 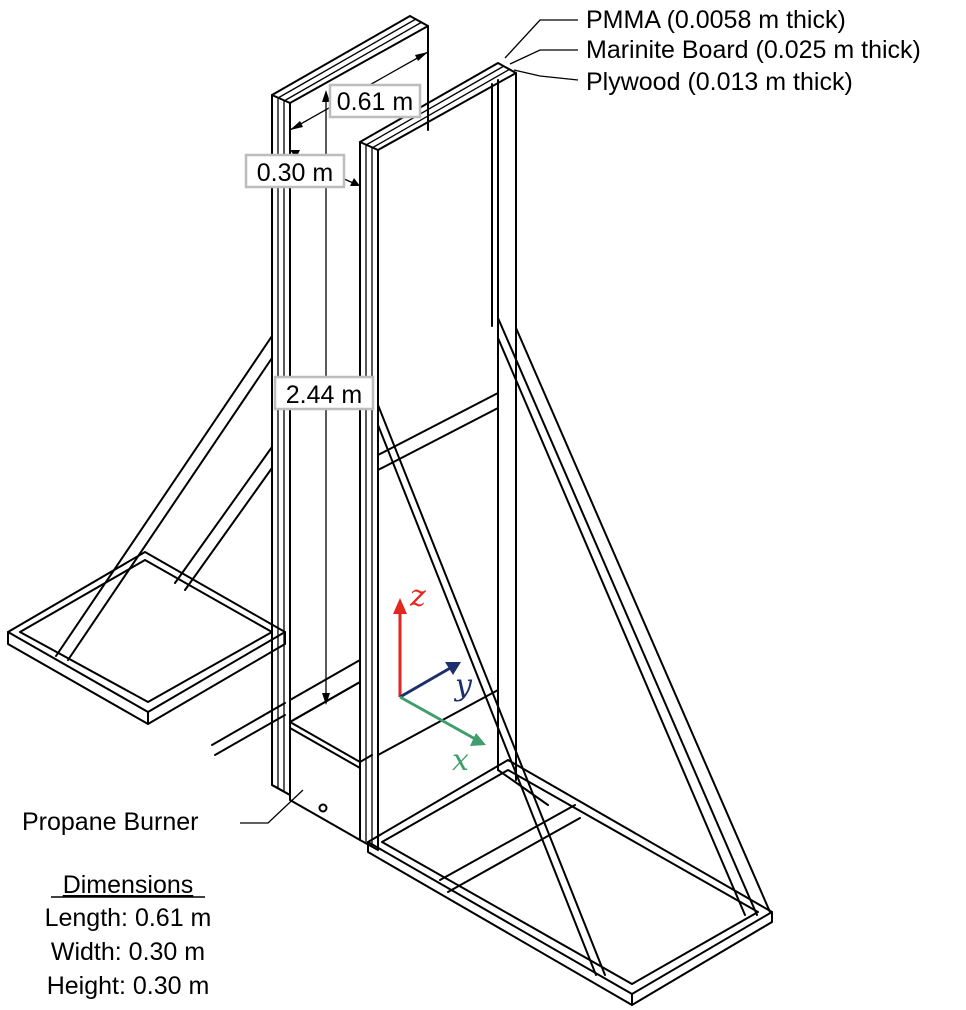 What do you see at coordinates (128, 986) in the screenshot?
I see `burner-height: Height: 0.30 m` at bounding box center [128, 986].